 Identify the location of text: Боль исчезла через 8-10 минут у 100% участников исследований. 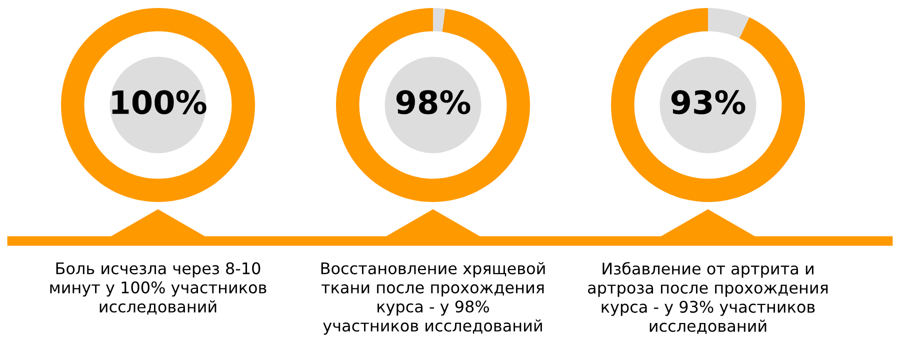
(158, 288).